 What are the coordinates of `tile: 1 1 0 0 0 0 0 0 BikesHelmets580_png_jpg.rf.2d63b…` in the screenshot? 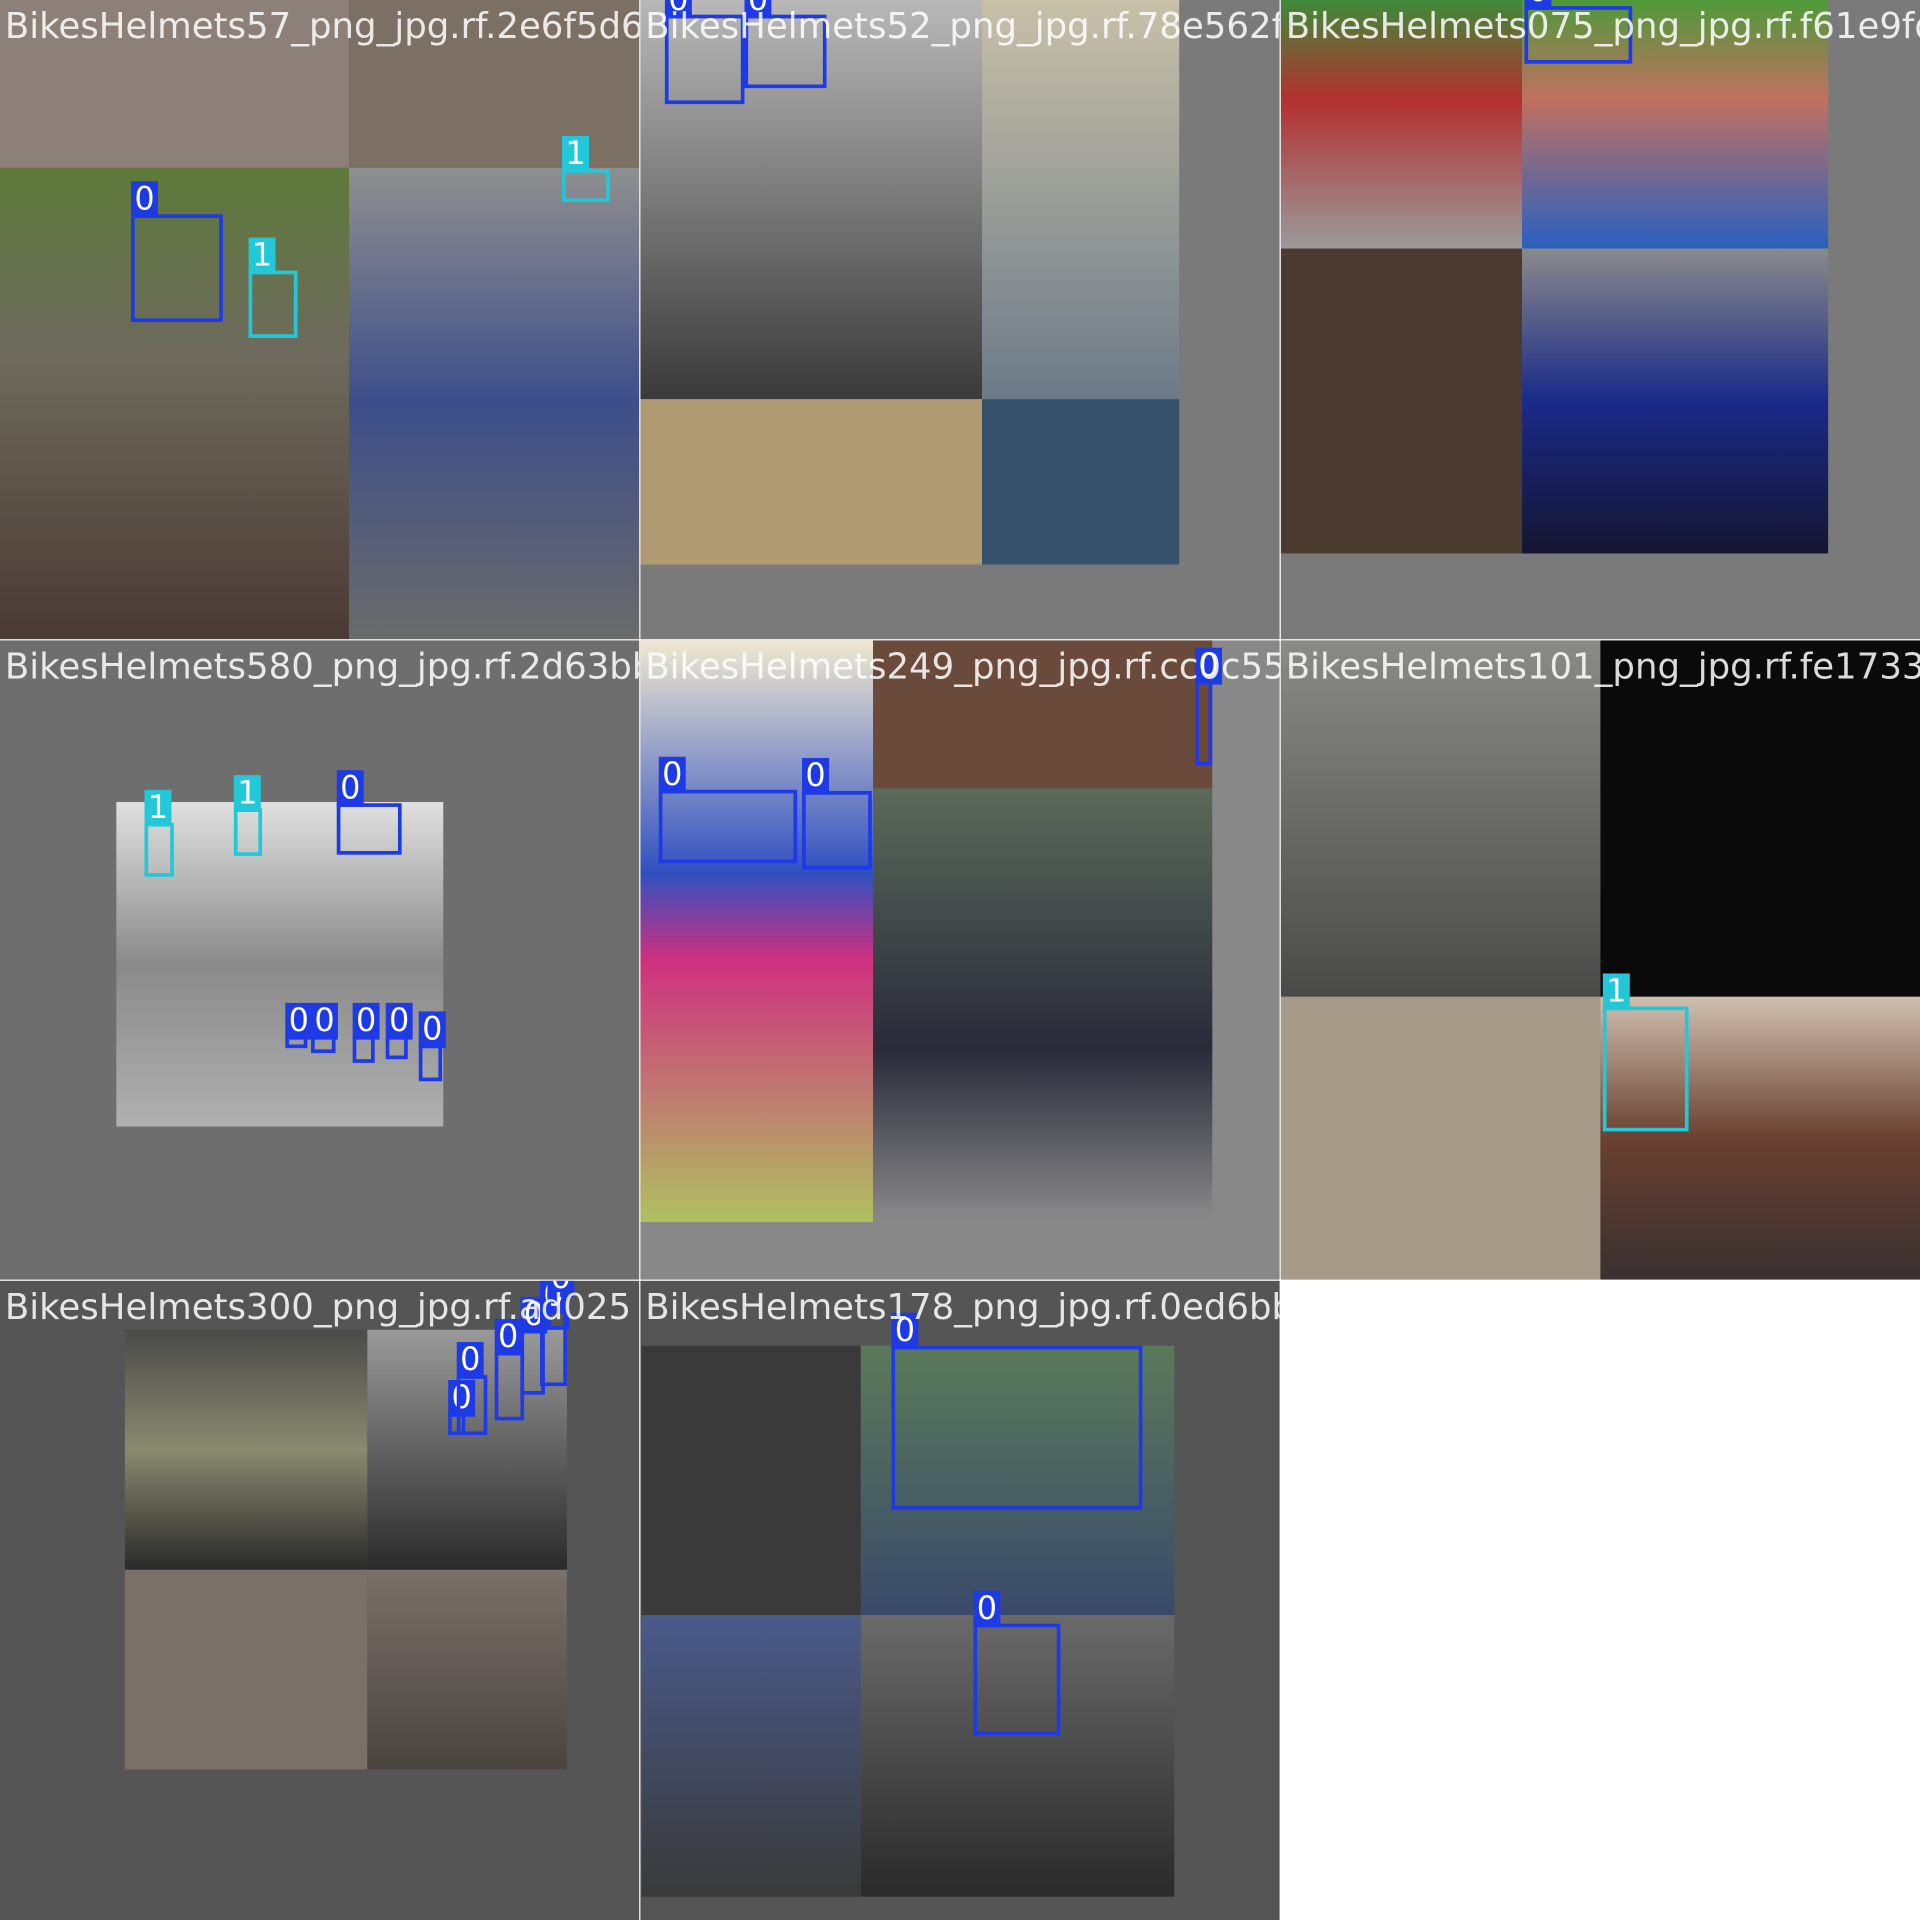 It's located at (320, 960).